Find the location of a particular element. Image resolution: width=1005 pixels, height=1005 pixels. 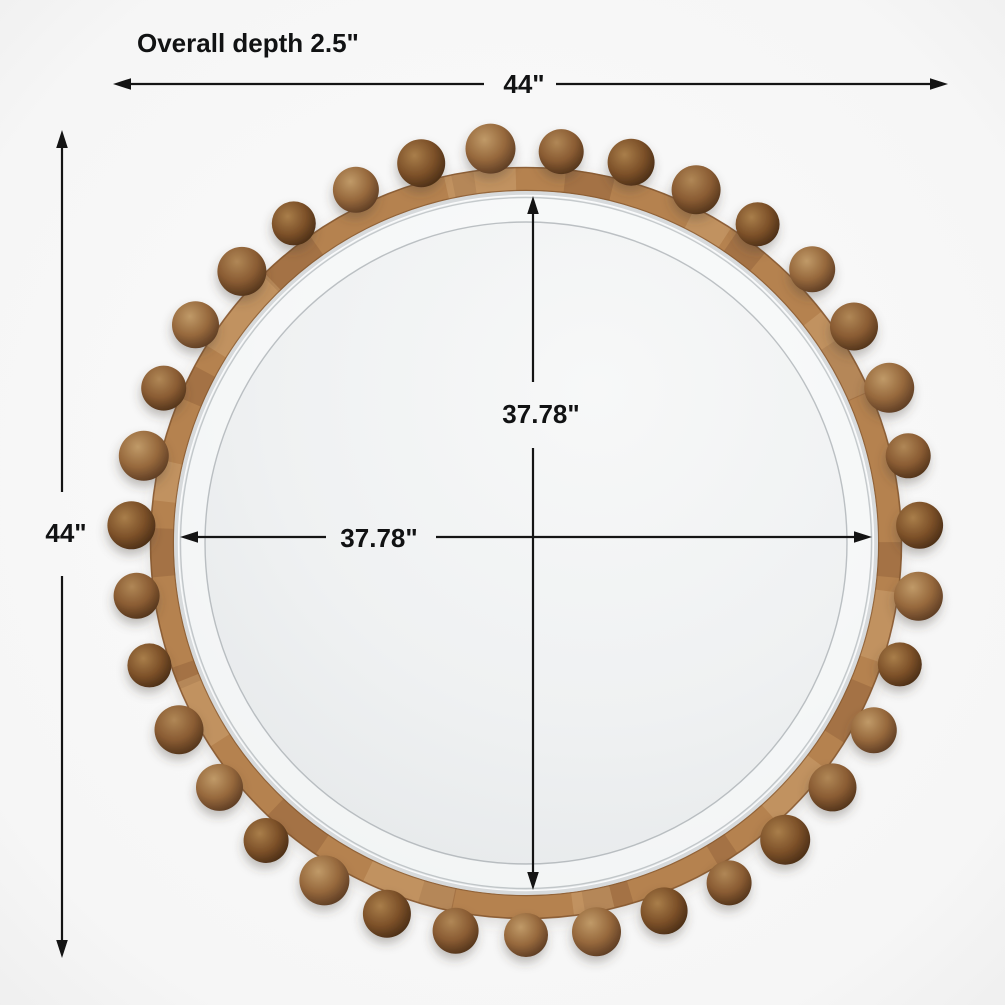

glass-width-label: 37.78" is located at coordinates (378, 538).